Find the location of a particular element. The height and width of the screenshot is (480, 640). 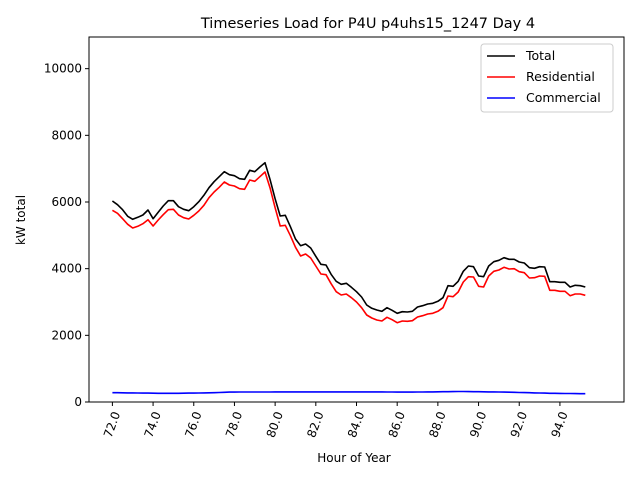

legend-label-commercial: Commercial is located at coordinates (563, 97).